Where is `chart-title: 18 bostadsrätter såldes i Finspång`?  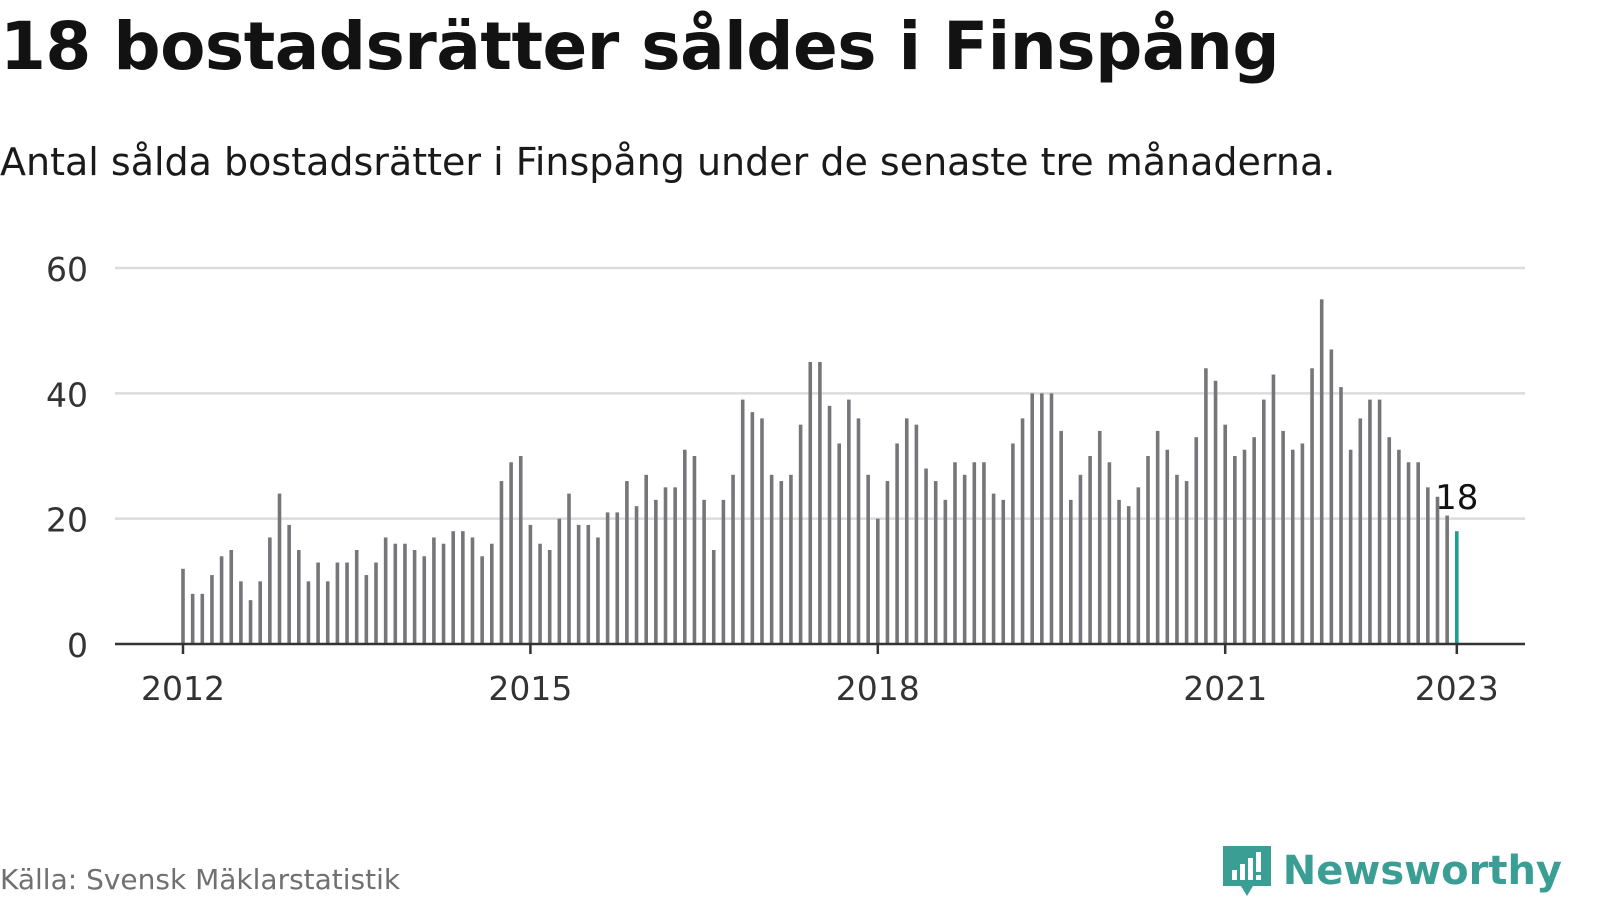
chart-title: 18 bostadsrätter såldes i Finspång is located at coordinates (640, 46).